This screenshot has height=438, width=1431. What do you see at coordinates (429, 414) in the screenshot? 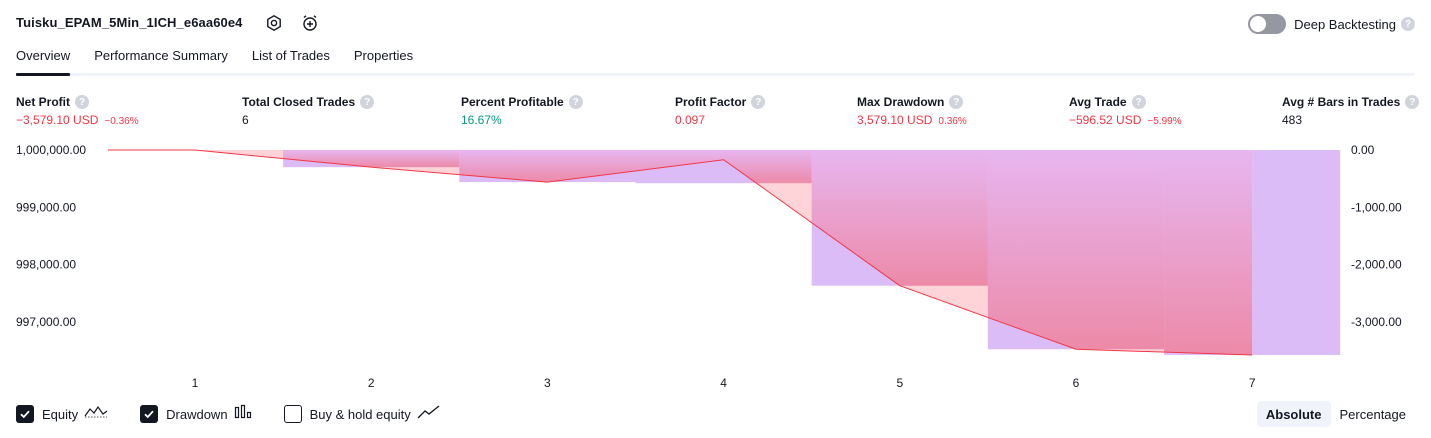
I see `buy-hold-line-icon` at bounding box center [429, 414].